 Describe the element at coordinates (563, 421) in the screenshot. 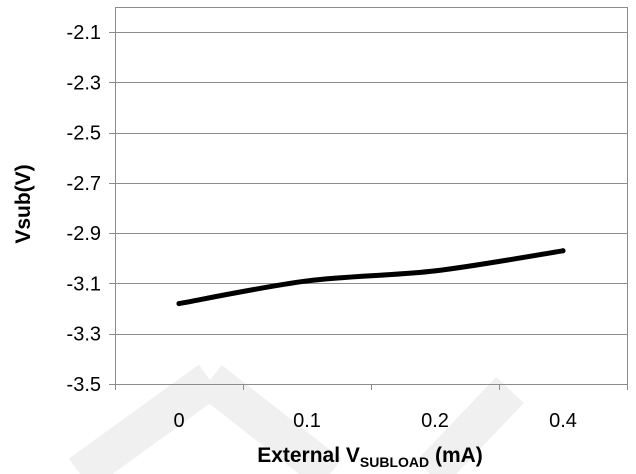

I see `x-tick-label-3: 0.4` at that location.